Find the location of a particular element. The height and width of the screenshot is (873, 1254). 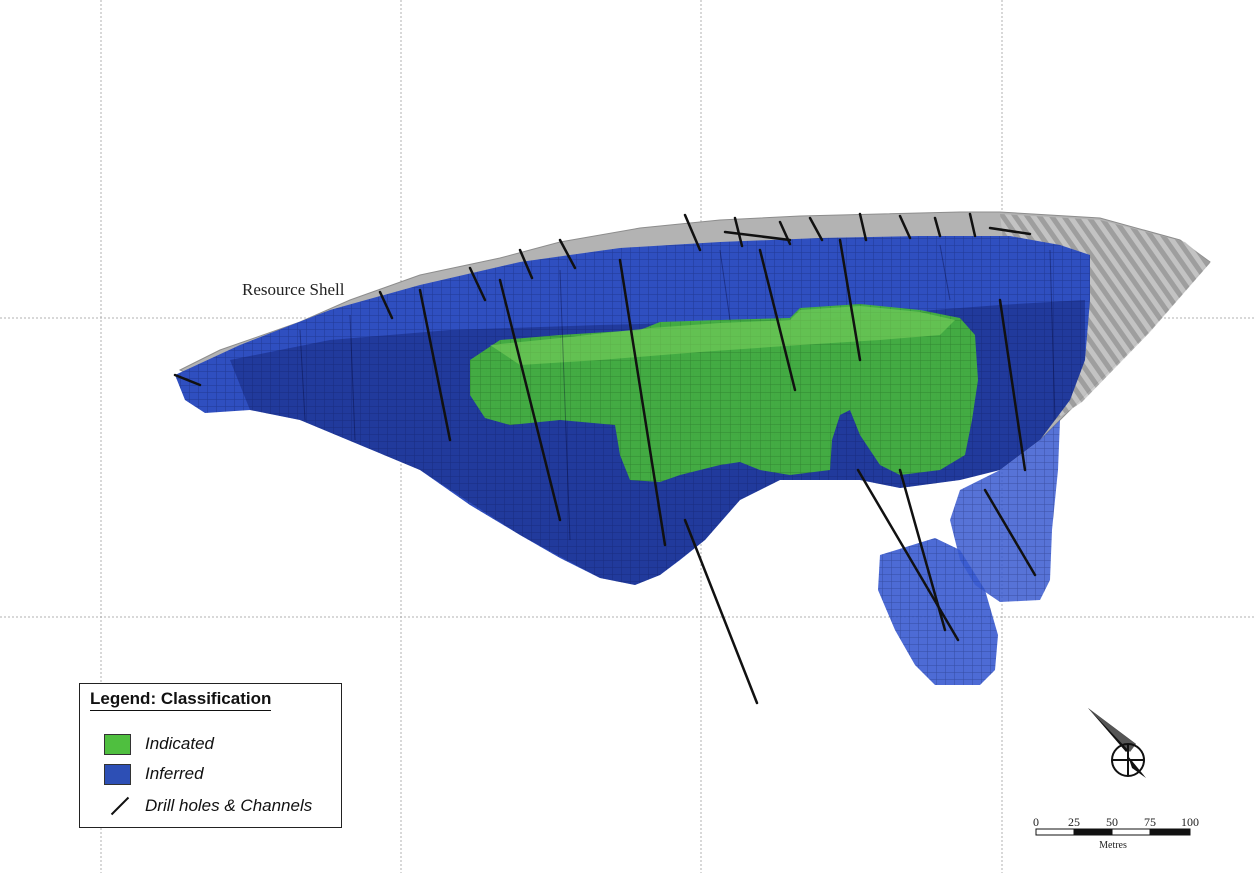

scale-tick-25: 25 is located at coordinates (1074, 822).